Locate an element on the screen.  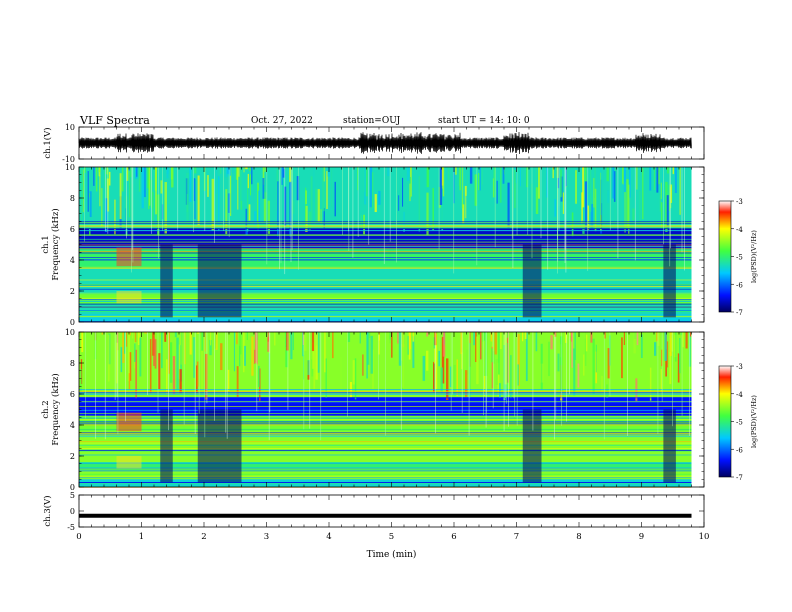
chart-title: VLF Spectra is located at coordinates (115, 120).